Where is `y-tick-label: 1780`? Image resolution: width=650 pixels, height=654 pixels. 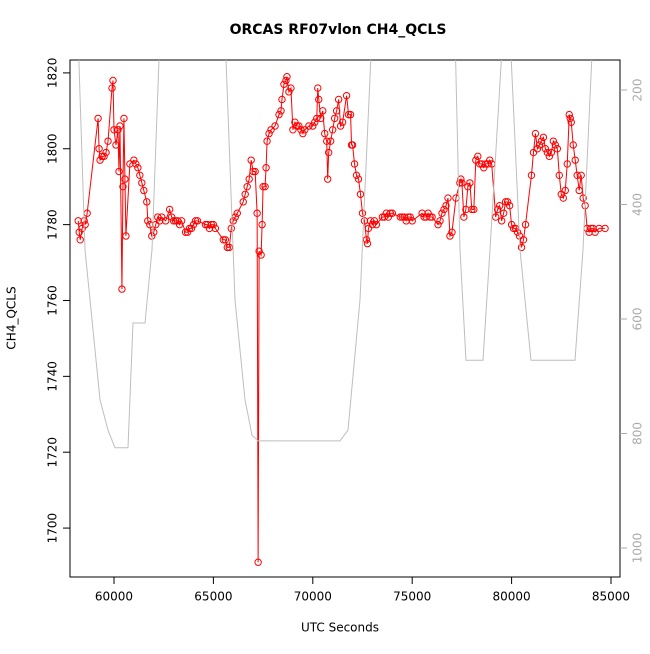 y-tick-label: 1780 is located at coordinates (53, 224).